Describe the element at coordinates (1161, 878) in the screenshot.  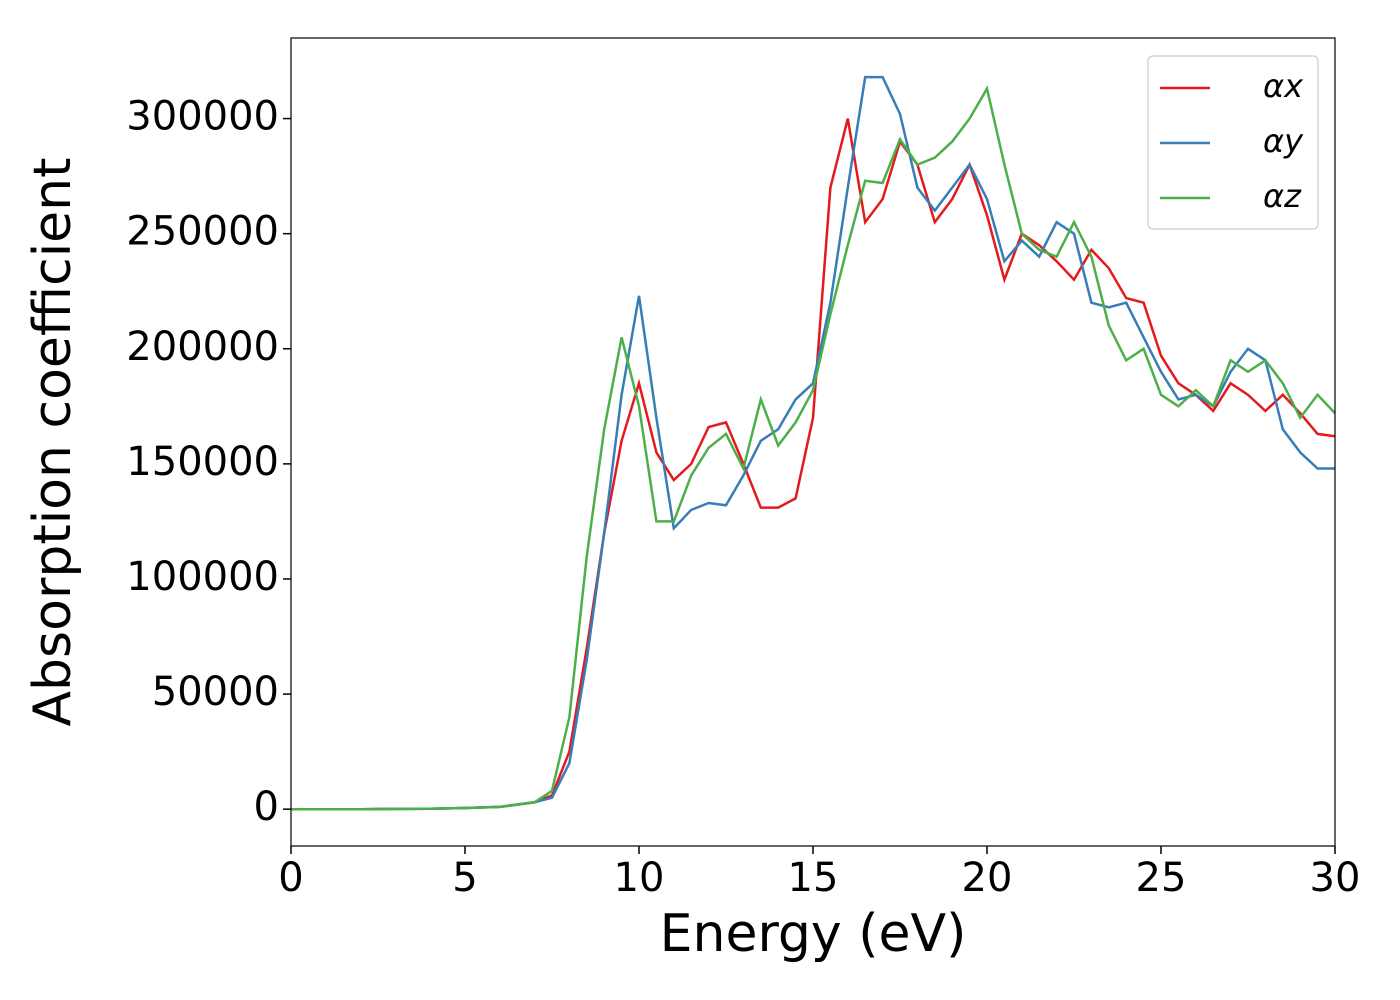
I see `x-tick-label: 25` at that location.